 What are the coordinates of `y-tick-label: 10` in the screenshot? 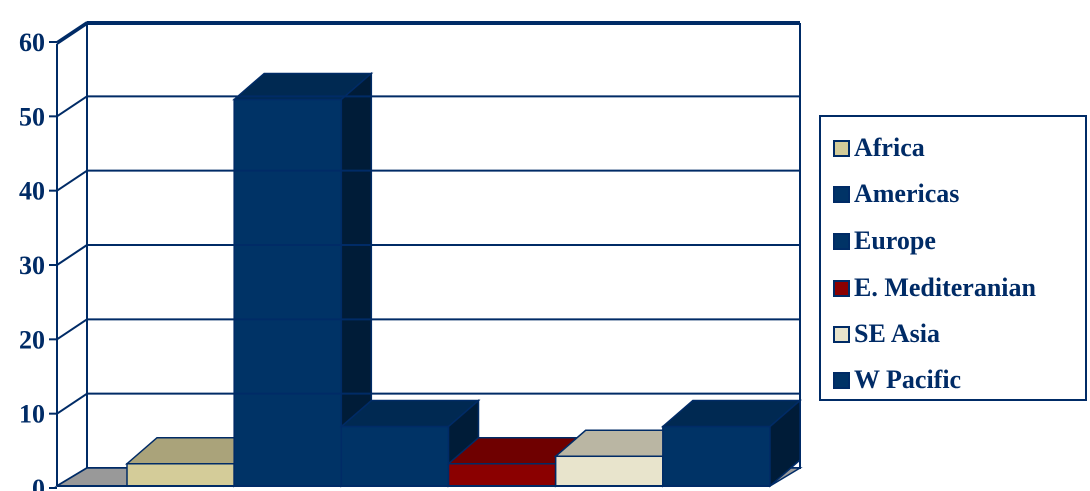 It's located at (32, 414).